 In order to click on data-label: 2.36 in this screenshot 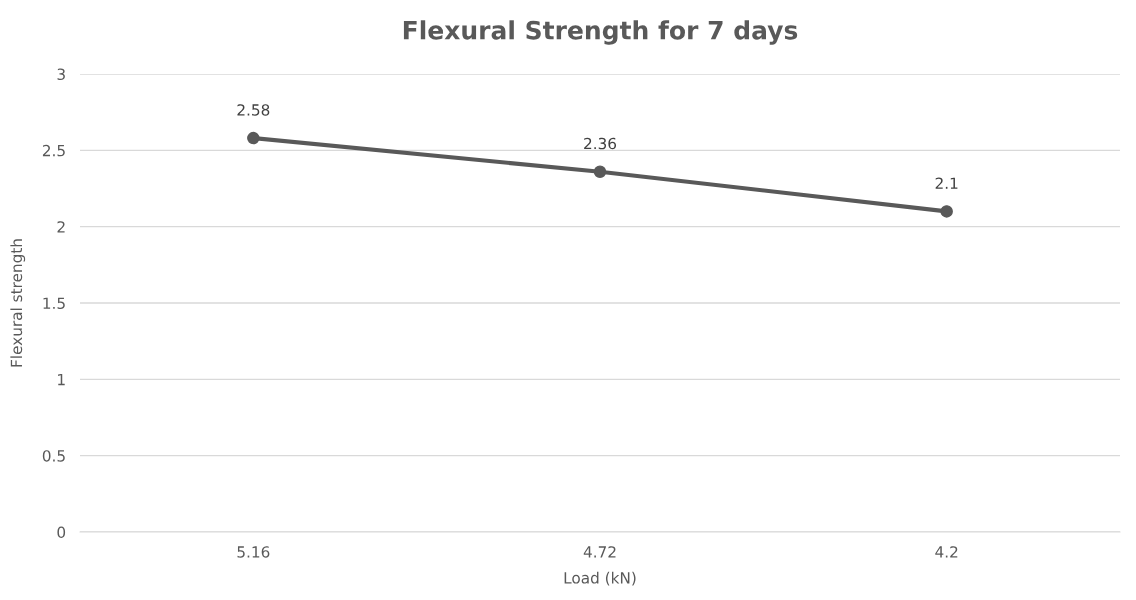, I will do `click(600, 143)`.